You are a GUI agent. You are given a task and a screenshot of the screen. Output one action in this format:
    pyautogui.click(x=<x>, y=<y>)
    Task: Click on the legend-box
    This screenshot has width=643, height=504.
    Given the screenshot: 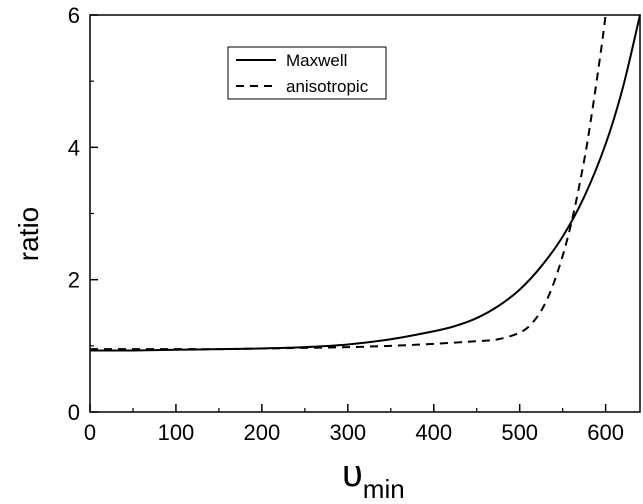 What is the action you would take?
    pyautogui.click(x=307, y=73)
    